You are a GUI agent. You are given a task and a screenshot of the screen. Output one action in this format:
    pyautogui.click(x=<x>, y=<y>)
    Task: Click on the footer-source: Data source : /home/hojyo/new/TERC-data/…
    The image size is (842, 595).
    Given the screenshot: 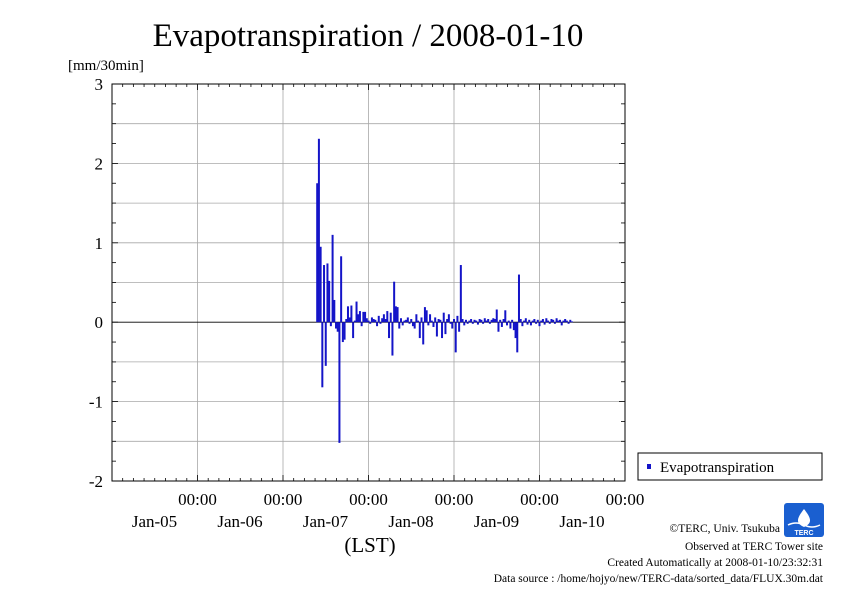 What is the action you would take?
    pyautogui.click(x=659, y=579)
    